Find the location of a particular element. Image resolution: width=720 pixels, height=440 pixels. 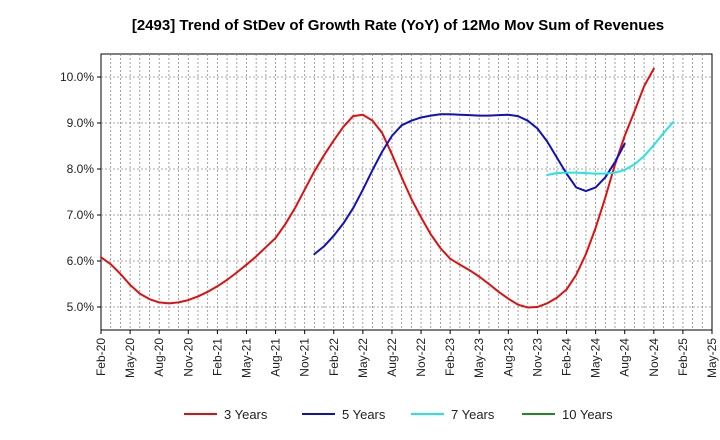

x-tick-label: Feb-20 is located at coordinates (101, 357).